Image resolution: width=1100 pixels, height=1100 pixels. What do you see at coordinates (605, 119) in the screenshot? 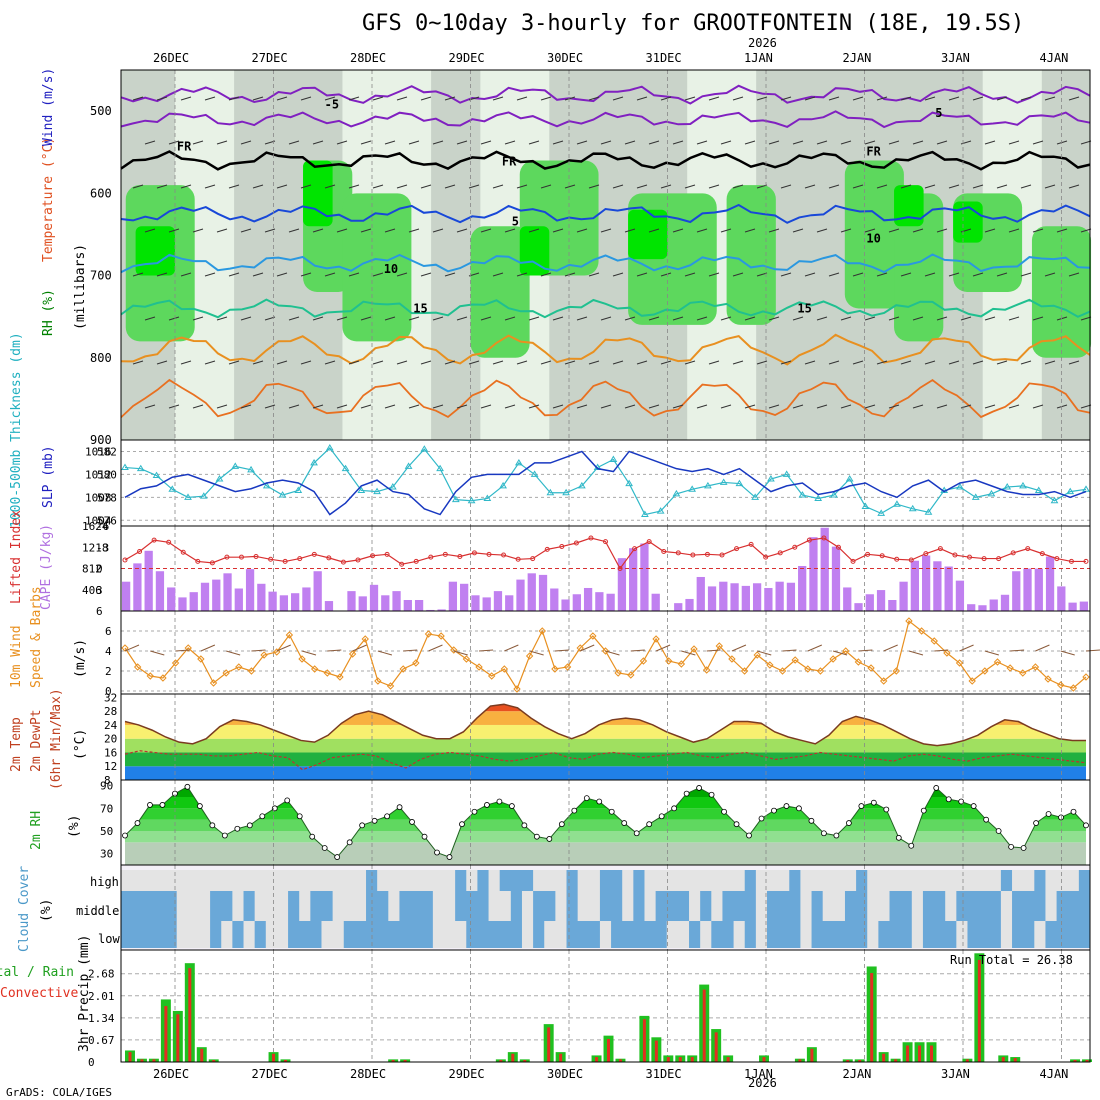
I see `temp-contour-5-upper` at bounding box center [605, 119].